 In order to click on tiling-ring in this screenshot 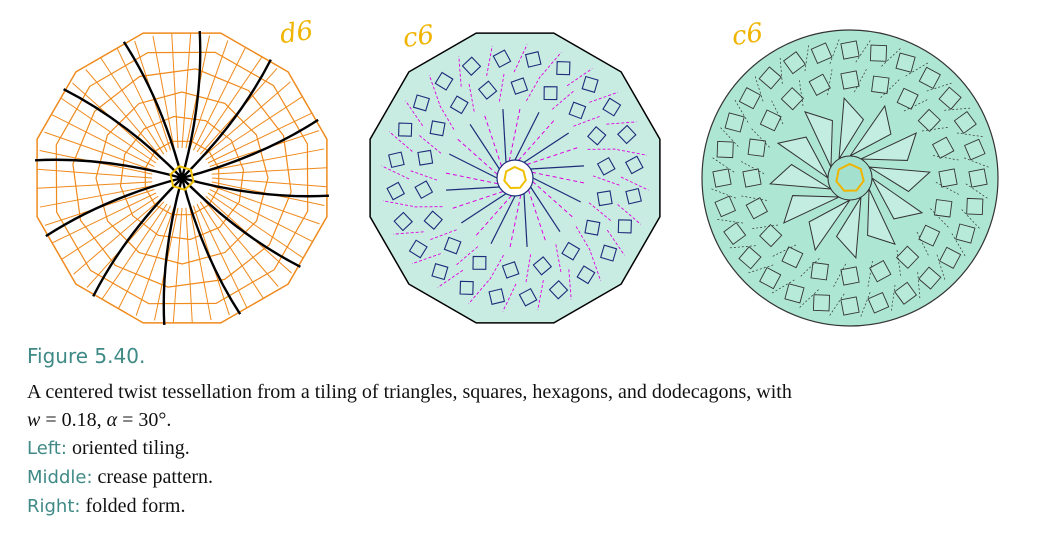, I will do `click(182, 178)`.